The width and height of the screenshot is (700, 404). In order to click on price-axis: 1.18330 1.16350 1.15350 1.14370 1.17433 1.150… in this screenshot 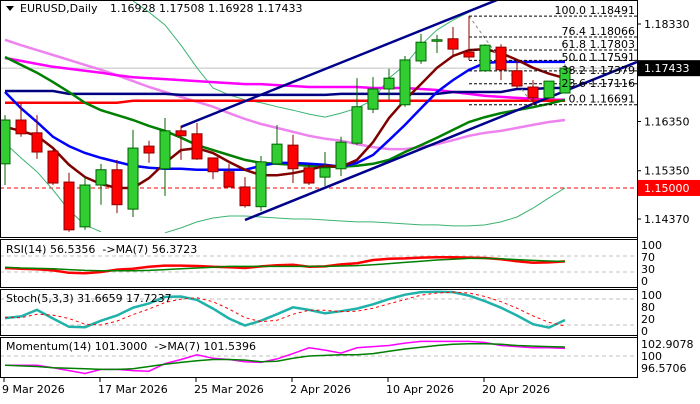, I will do `click(668, 189)`.